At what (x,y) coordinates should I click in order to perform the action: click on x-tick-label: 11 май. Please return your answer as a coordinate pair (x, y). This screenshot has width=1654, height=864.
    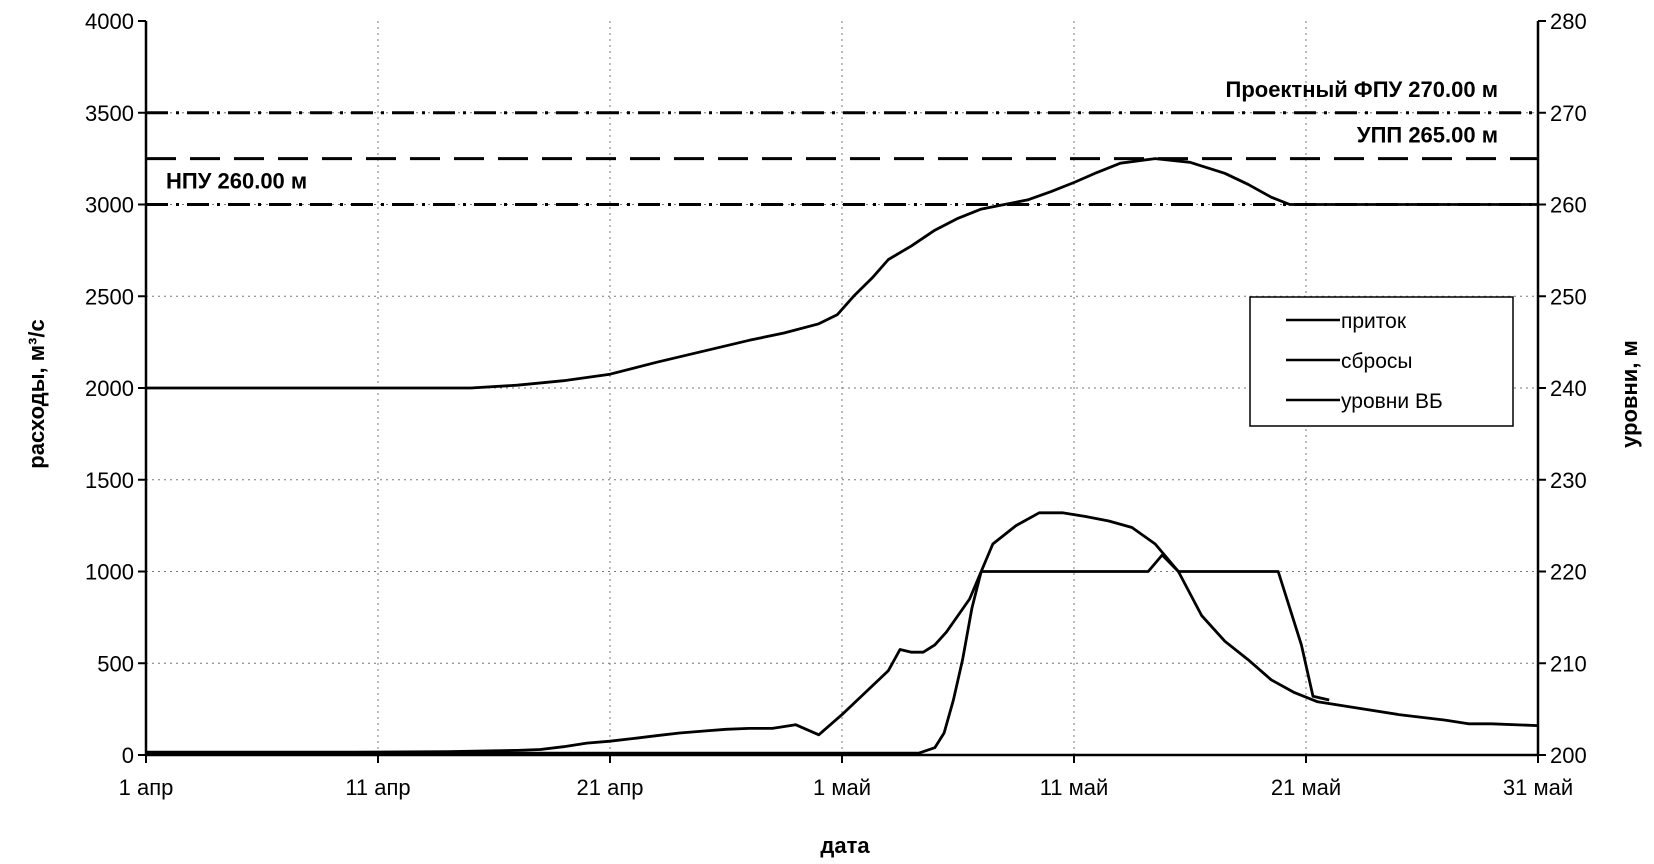
    Looking at the image, I should click on (1074, 787).